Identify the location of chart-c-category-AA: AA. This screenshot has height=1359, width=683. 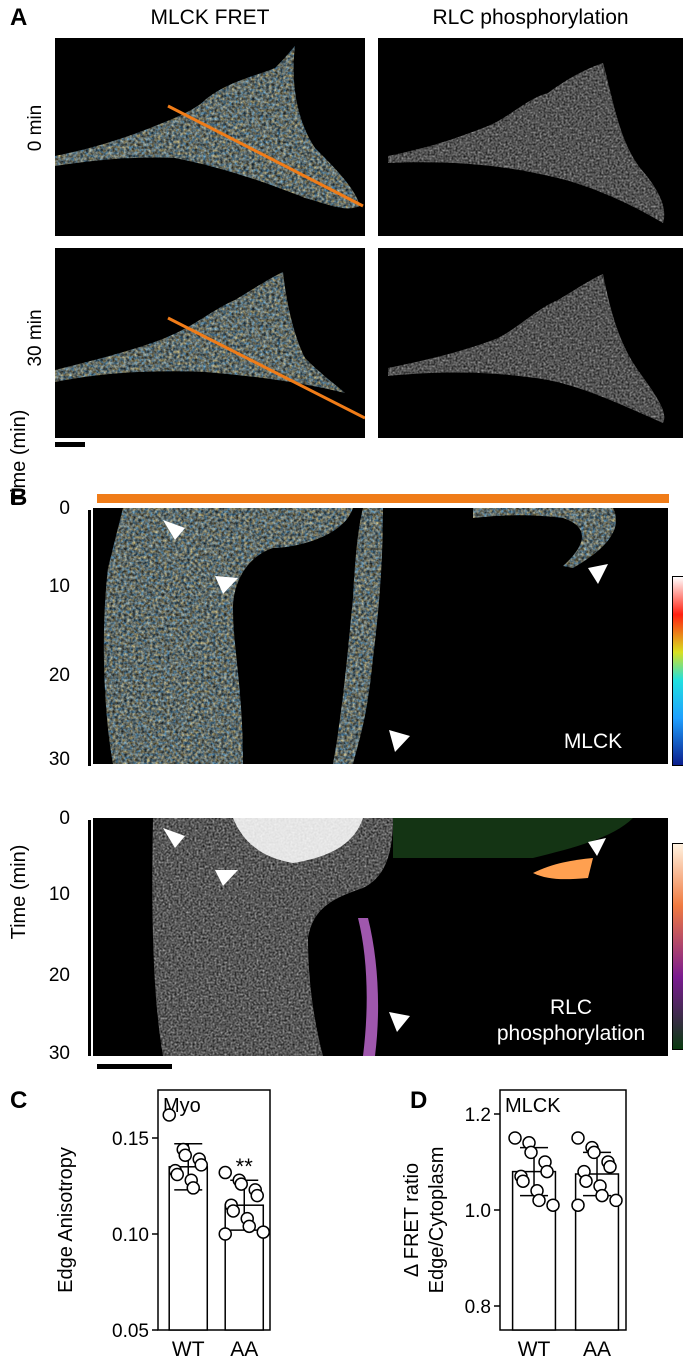
(244, 1348).